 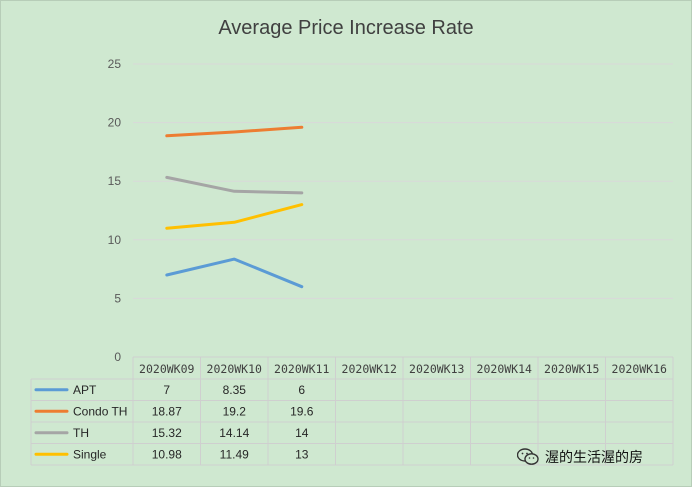 I want to click on x-tick-label: 2020WK14, so click(x=504, y=369).